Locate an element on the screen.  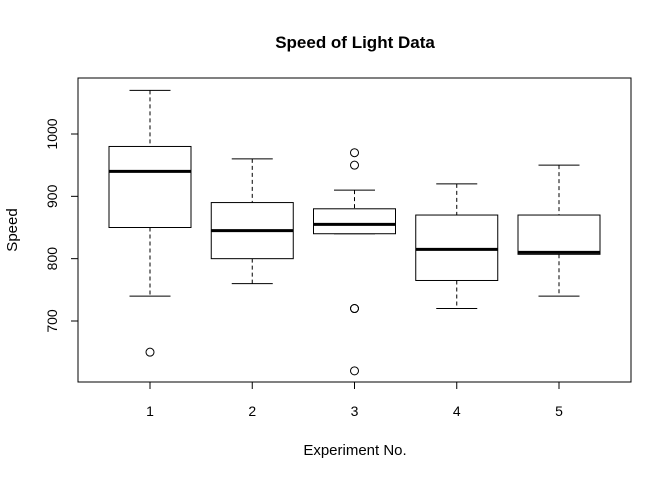
chart-title: Speed of Light Data is located at coordinates (355, 42).